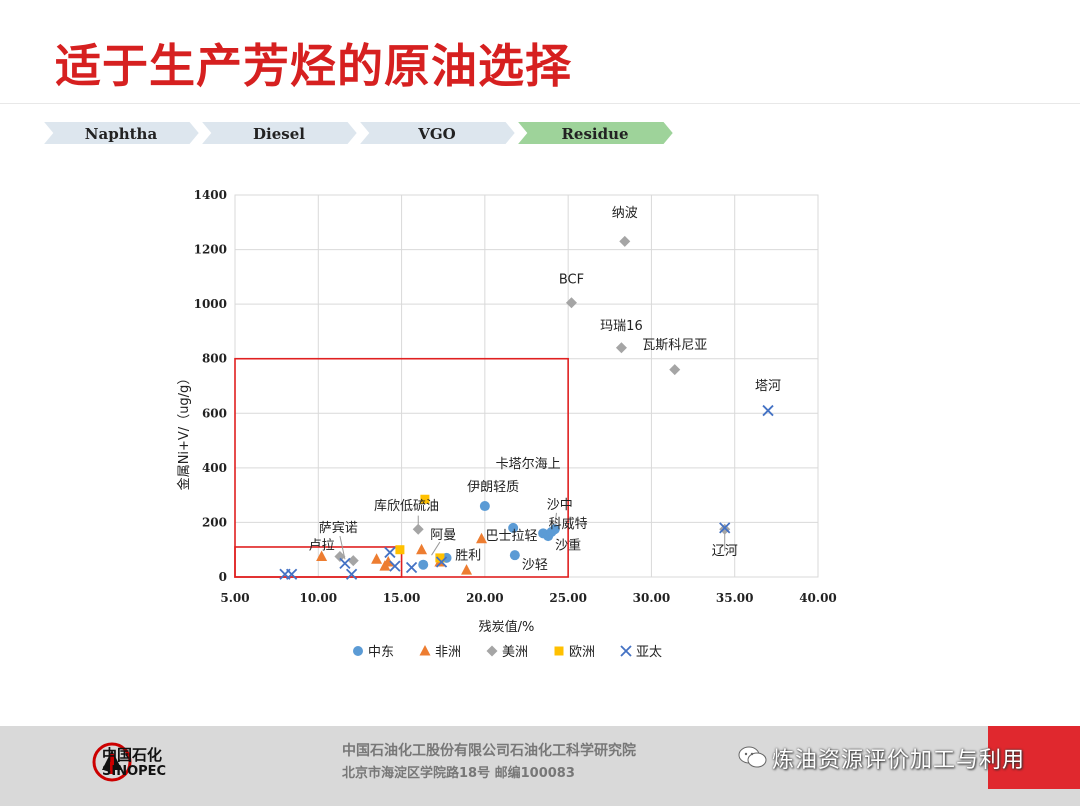 Image resolution: width=1080 pixels, height=806 pixels. I want to click on point-label: 库欣低硫油, so click(406, 506).